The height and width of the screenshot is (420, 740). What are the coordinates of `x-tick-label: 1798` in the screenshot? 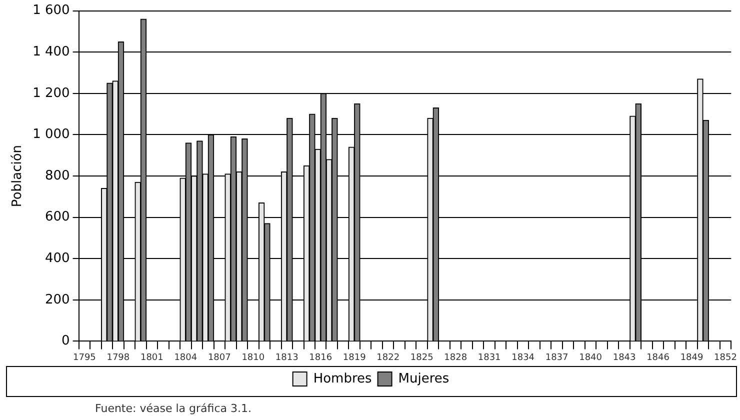 It's located at (118, 357).